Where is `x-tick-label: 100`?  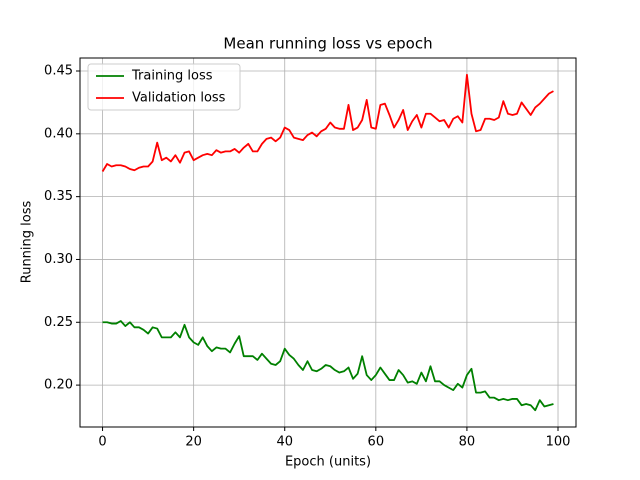
x-tick-label: 100 is located at coordinates (558, 442).